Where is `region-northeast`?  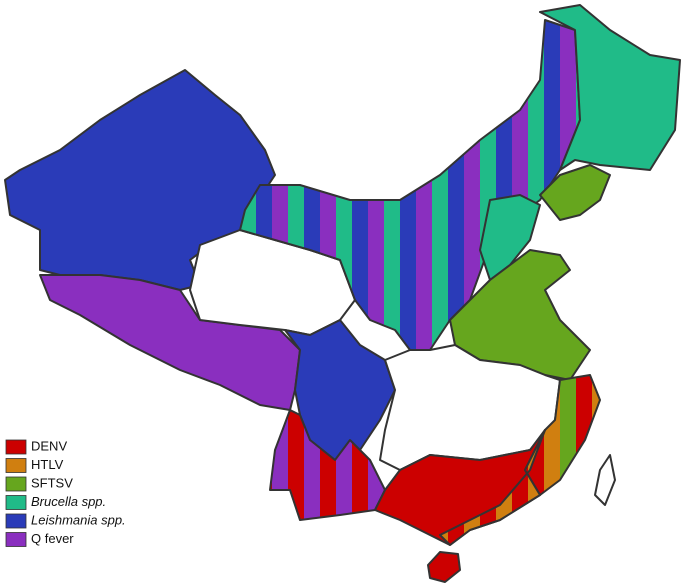 region-northeast is located at coordinates (610, 87).